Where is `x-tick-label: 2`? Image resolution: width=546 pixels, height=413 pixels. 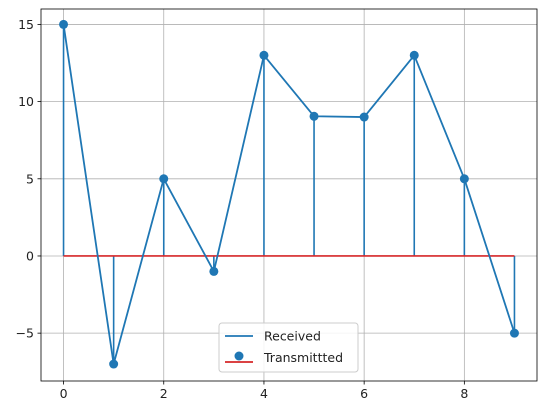
x-tick-label: 2 is located at coordinates (164, 393).